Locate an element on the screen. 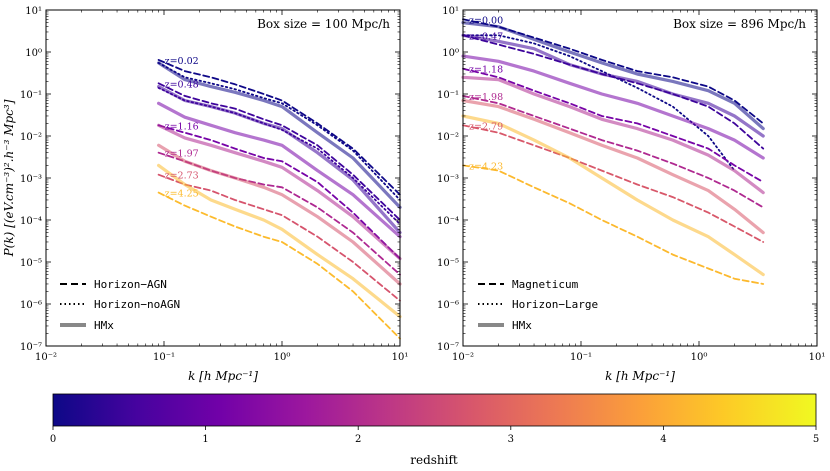 This screenshot has height=471, width=830. colorbar-tick-label: 3 is located at coordinates (511, 439).